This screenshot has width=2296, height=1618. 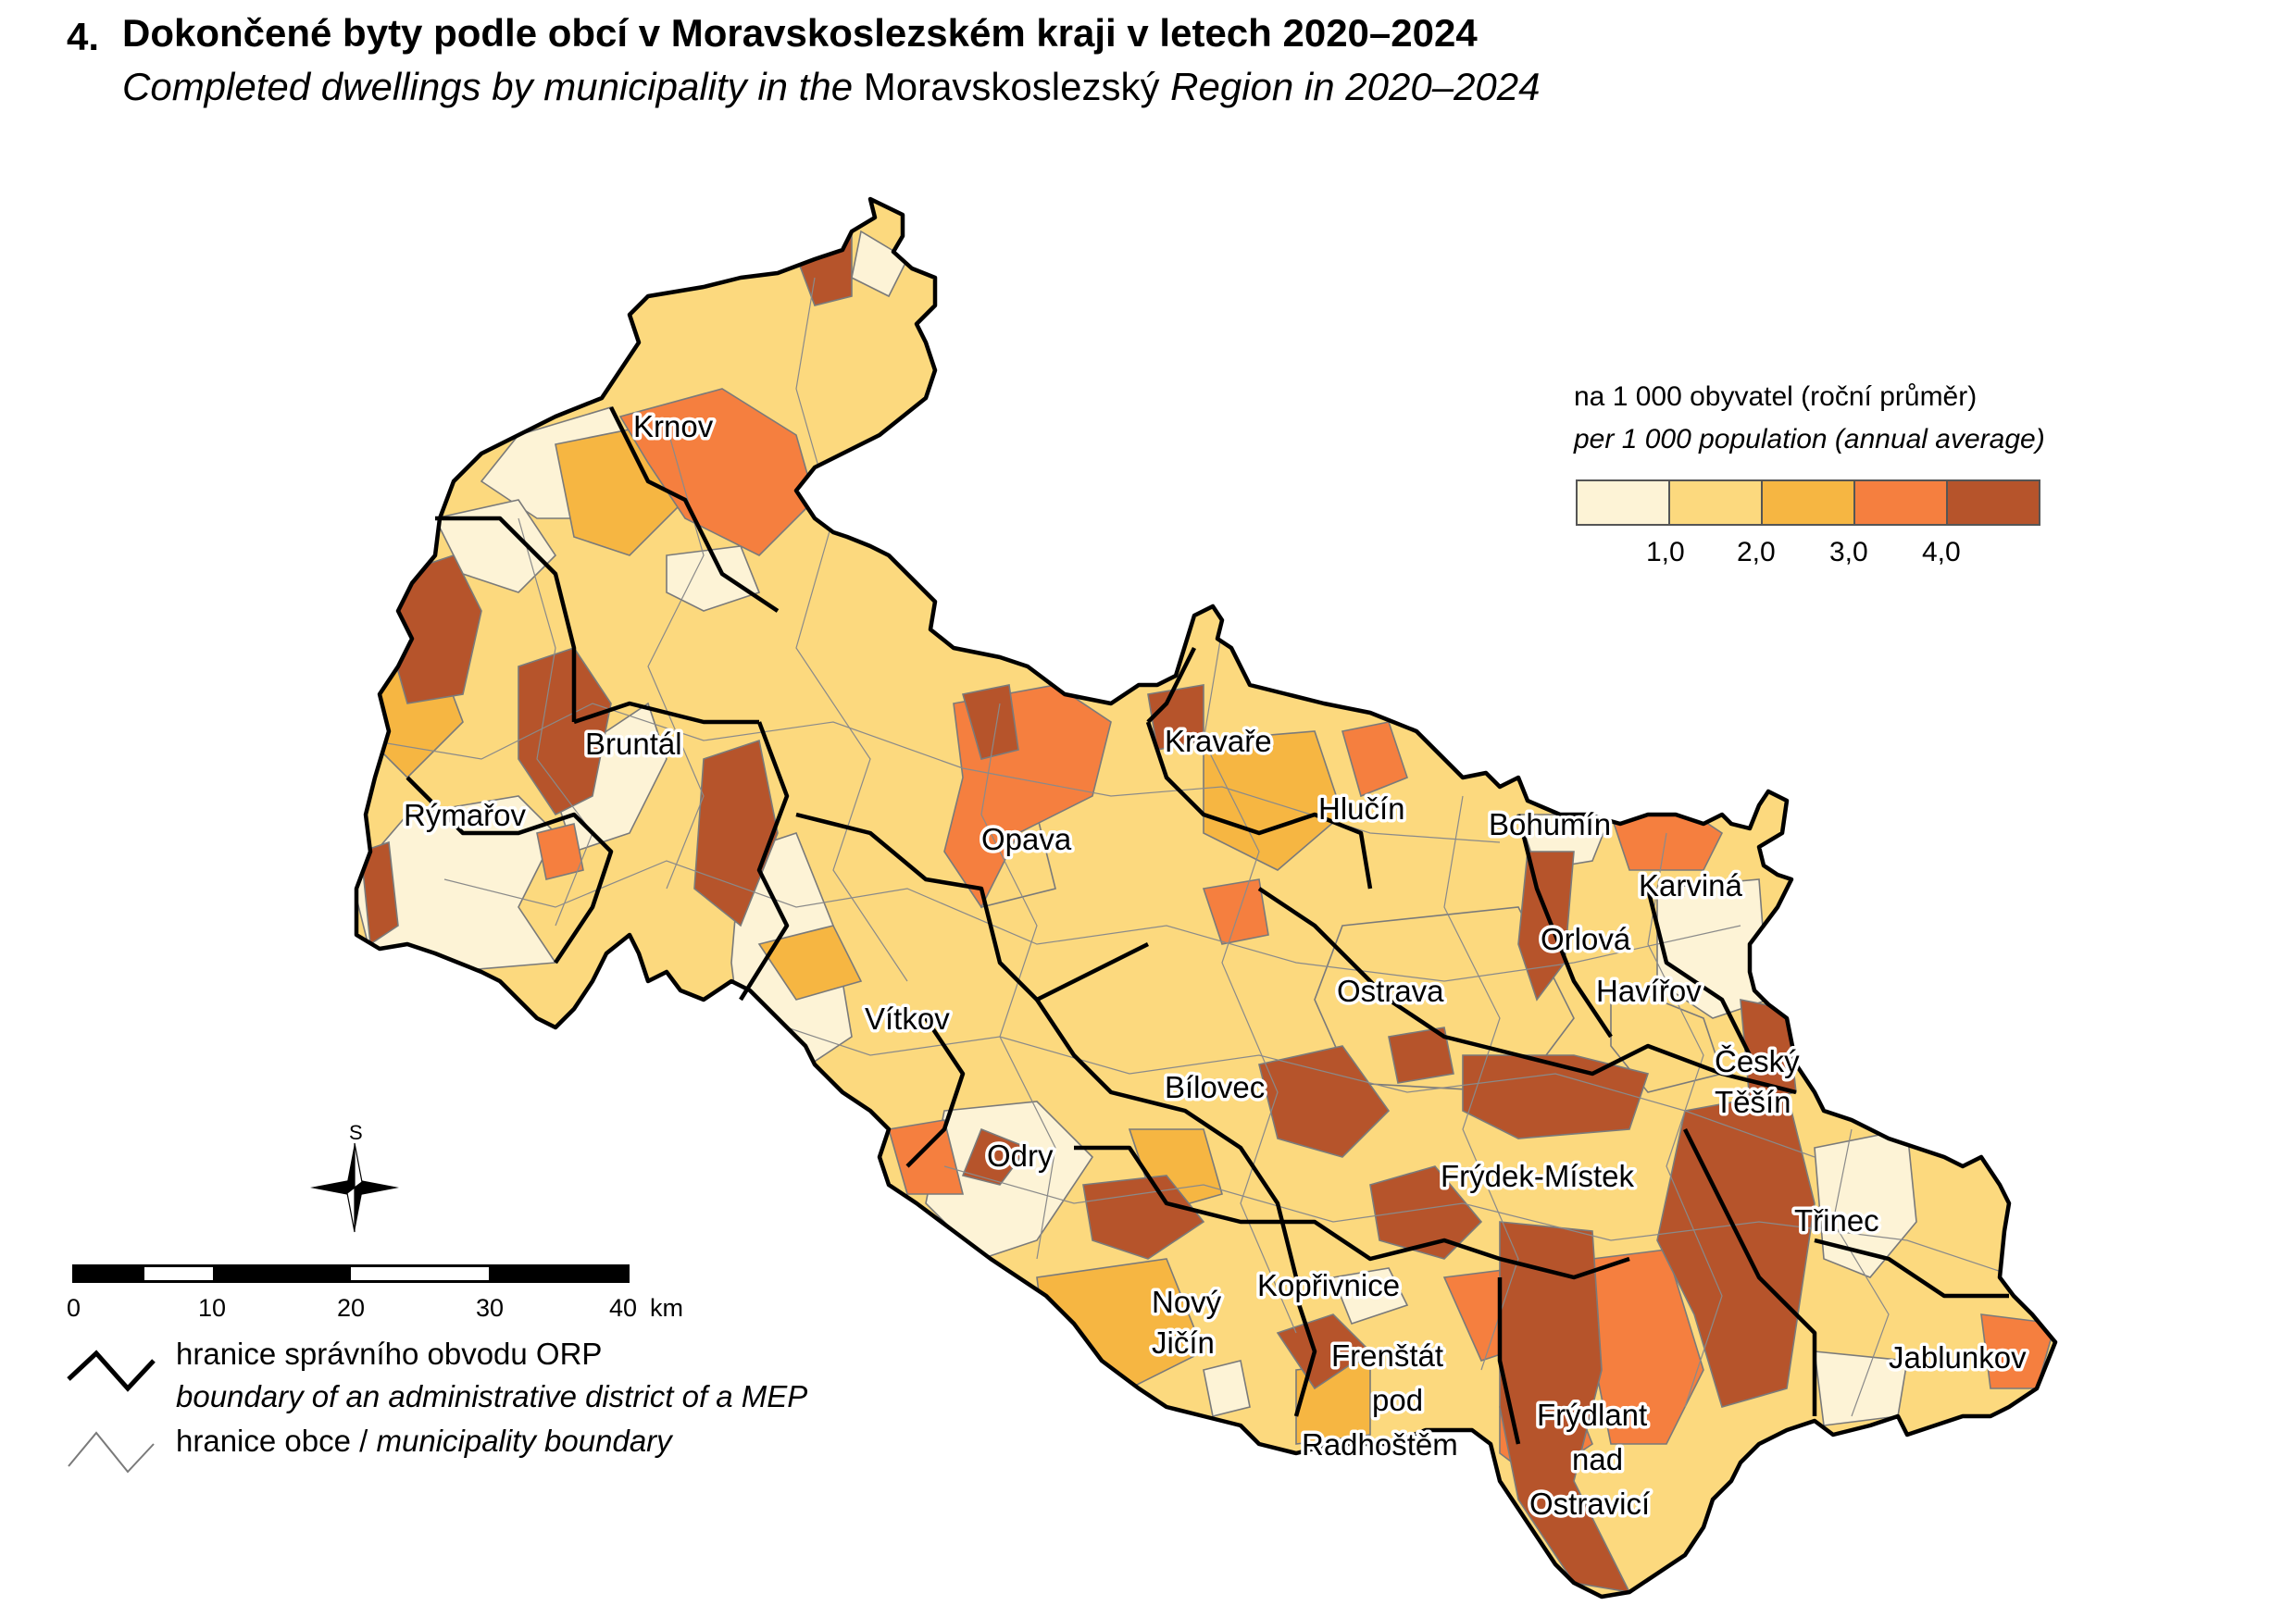 What do you see at coordinates (1597, 1459) in the screenshot?
I see `town-label-frydlant-2: nad` at bounding box center [1597, 1459].